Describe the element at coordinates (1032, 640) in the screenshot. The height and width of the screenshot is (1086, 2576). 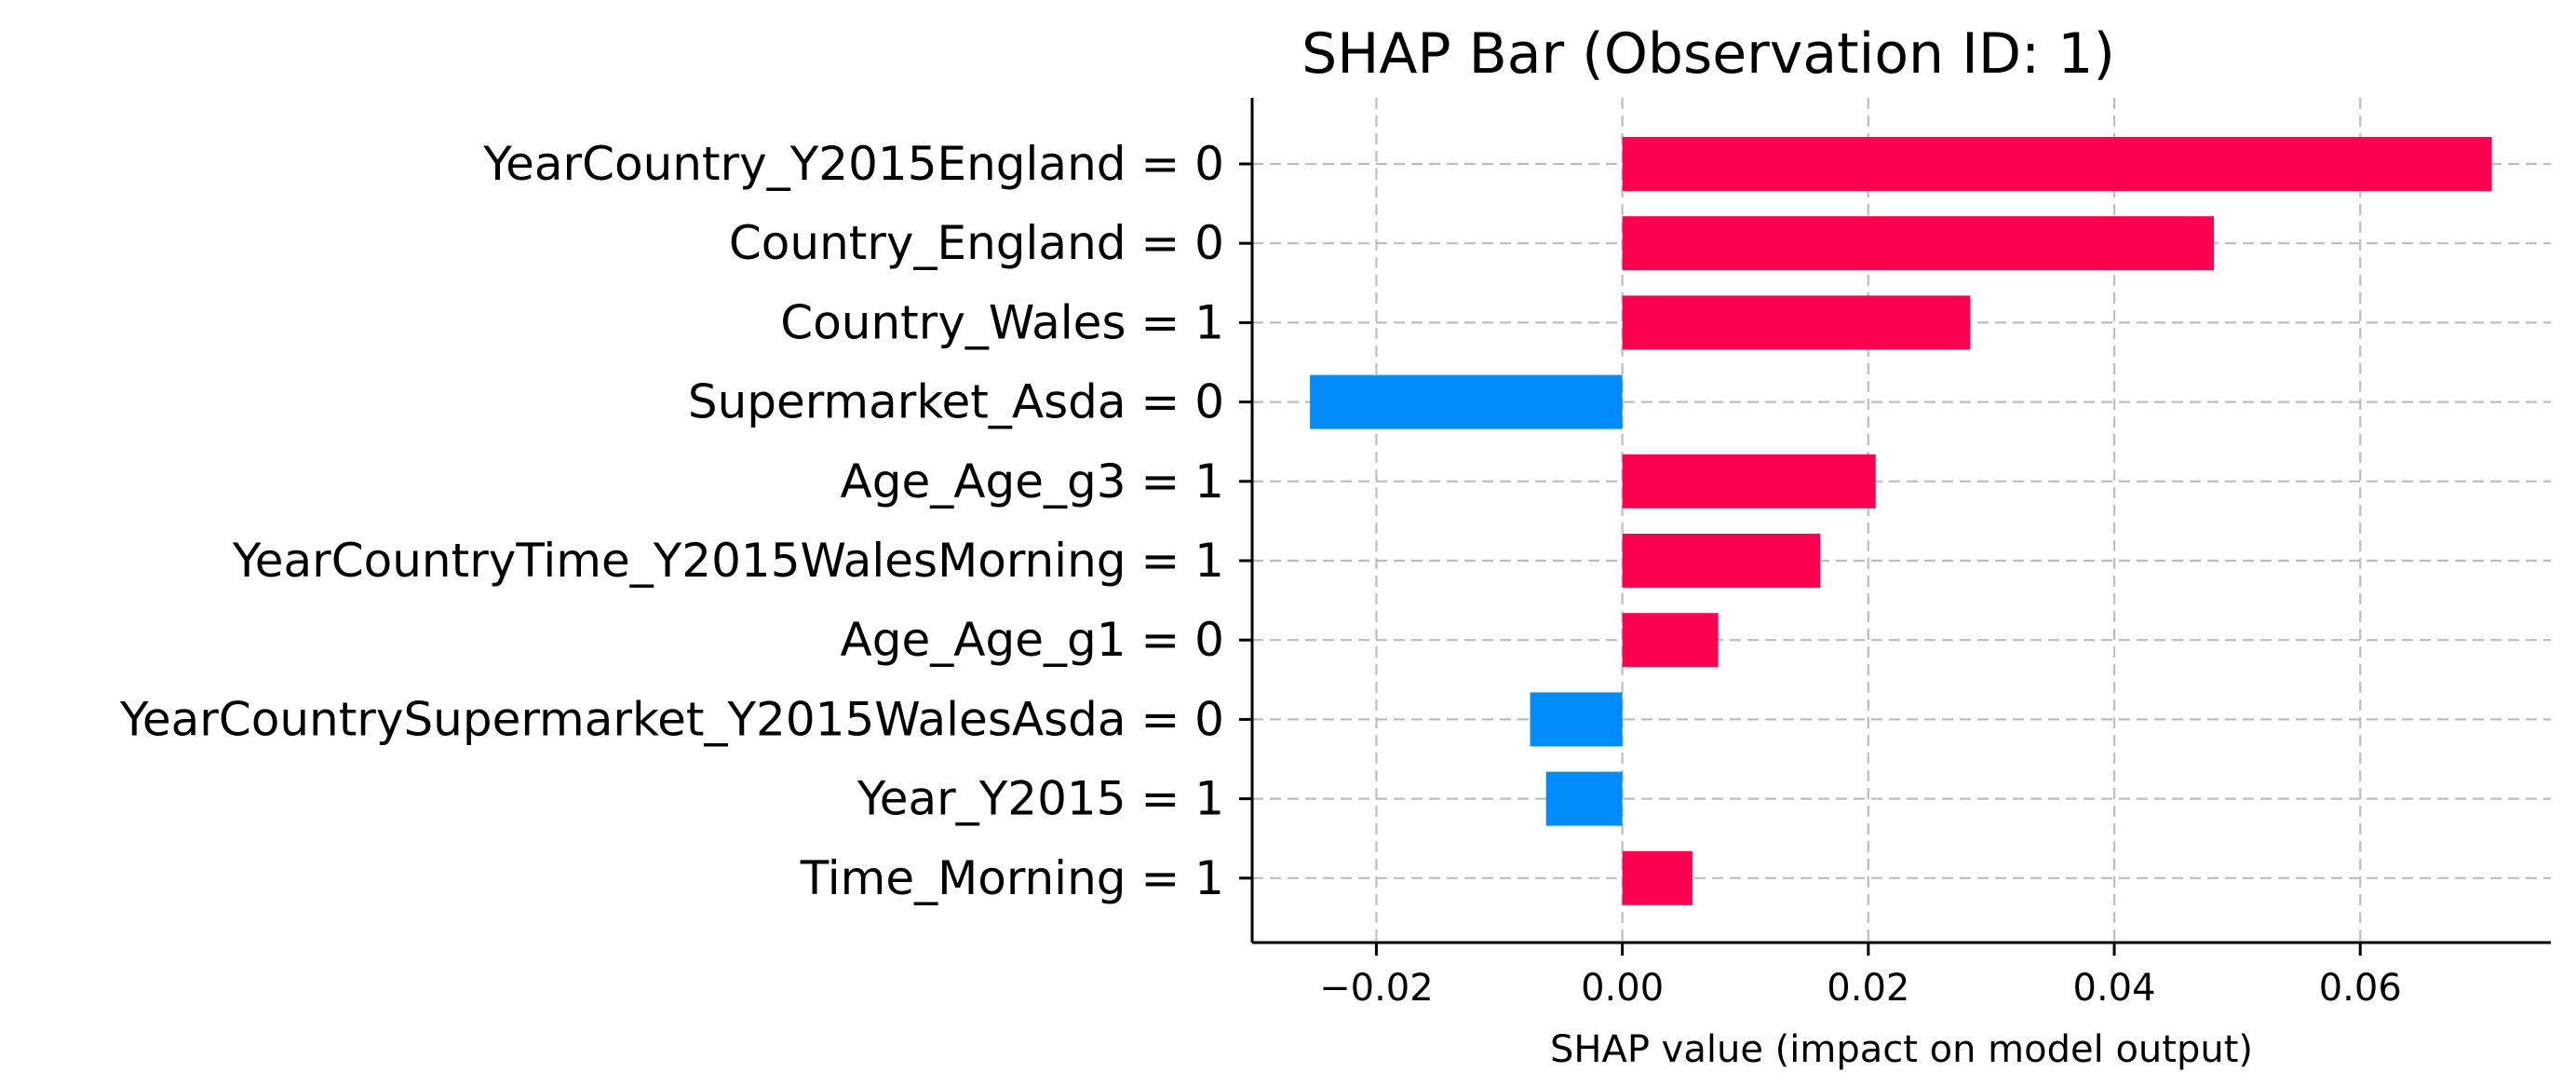
I see `y-tick-label: Age_Age_g1 = 0` at that location.